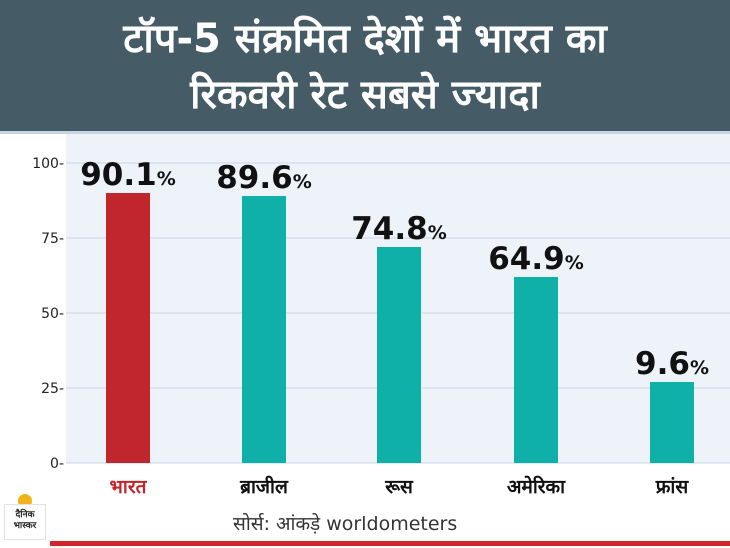  I want to click on source-note: सोर्स: आंकड़े worldometers, so click(345, 524).